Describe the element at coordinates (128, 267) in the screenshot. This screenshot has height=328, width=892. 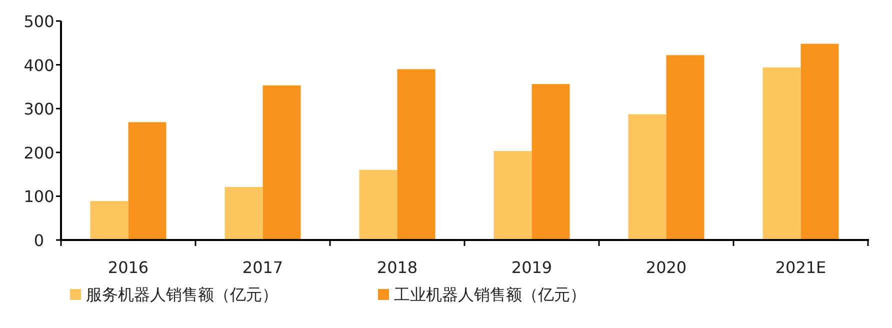
I see `x-tick-label: 2016` at that location.